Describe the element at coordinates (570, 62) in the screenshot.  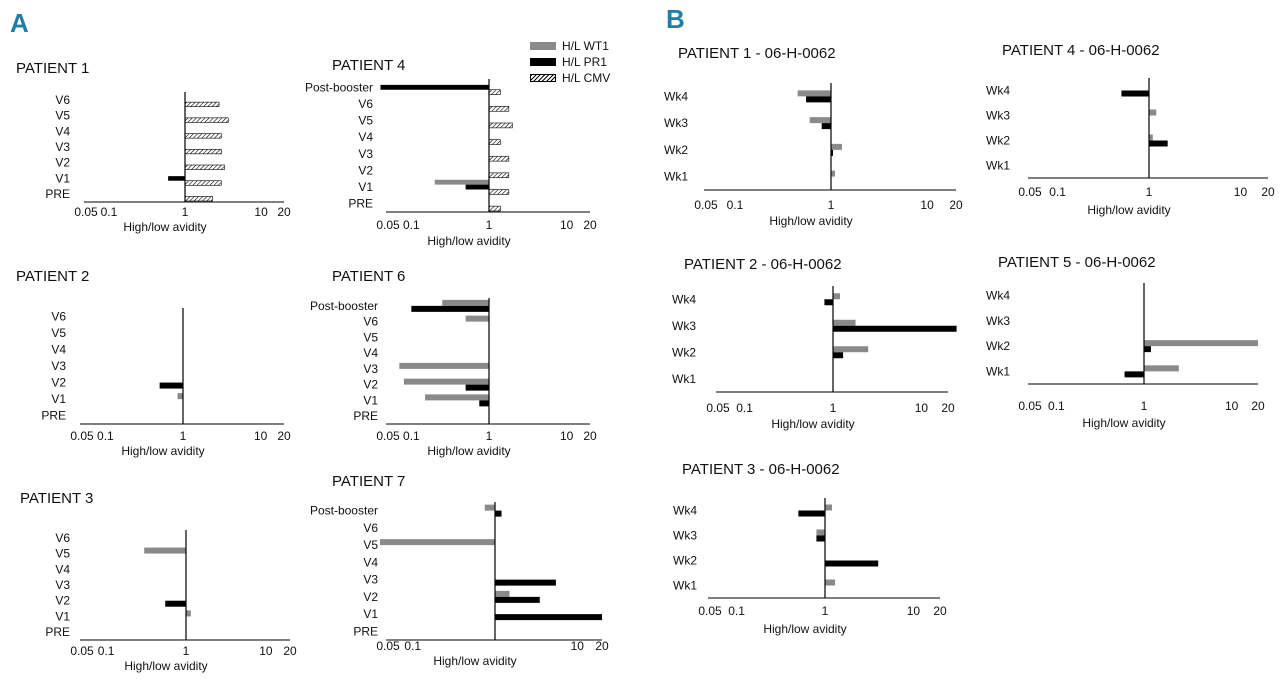
I see `legend-item-pr1: H/L PR1` at that location.